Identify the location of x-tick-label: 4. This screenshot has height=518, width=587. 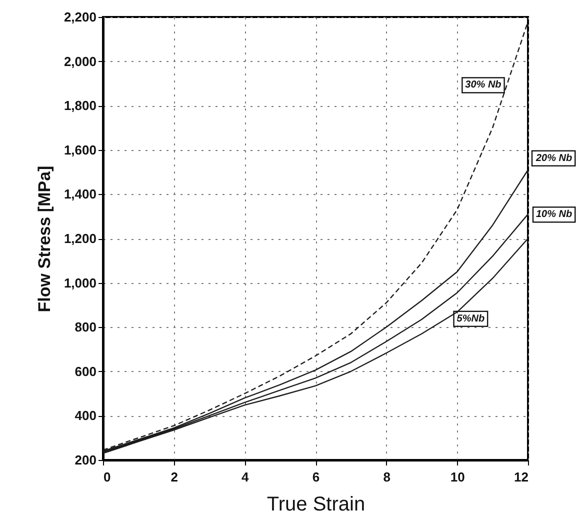
(246, 477).